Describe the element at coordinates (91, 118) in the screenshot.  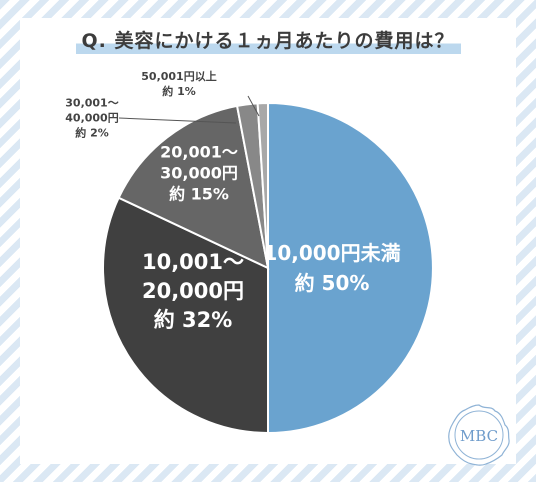
I see `slice-4-label-line-2: 40,000円` at that location.